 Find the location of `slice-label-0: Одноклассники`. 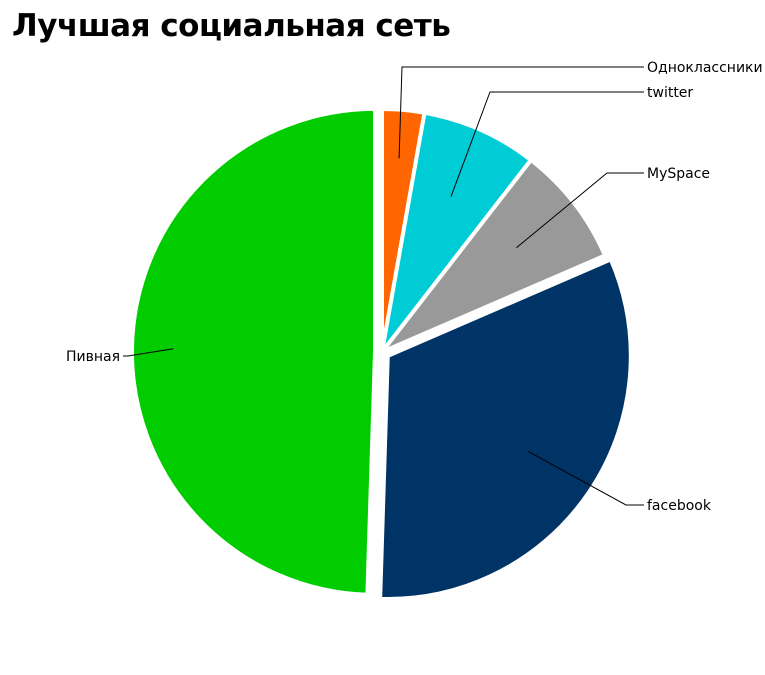

slice-label-0: Одноклассники is located at coordinates (705, 68).